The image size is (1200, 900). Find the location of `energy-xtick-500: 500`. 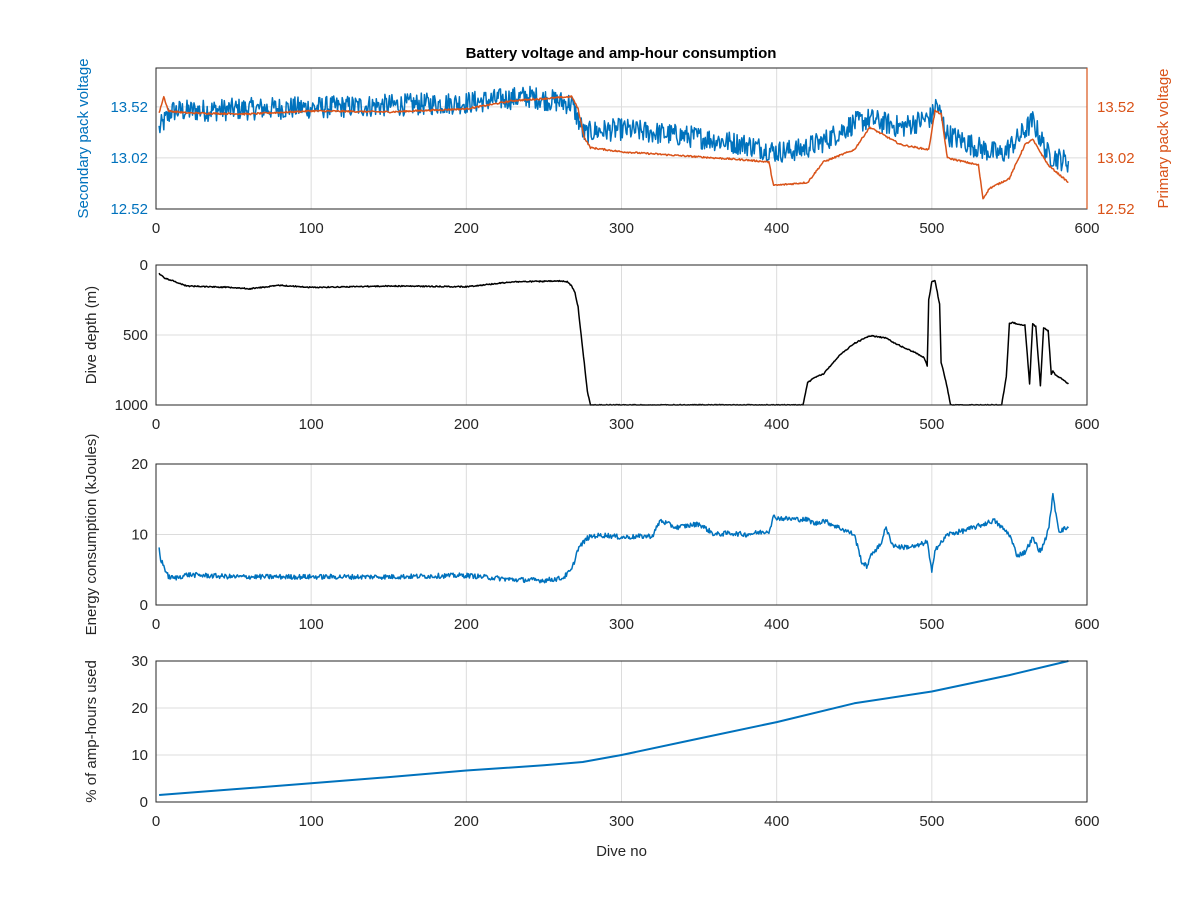

energy-xtick-500: 500 is located at coordinates (931, 624).